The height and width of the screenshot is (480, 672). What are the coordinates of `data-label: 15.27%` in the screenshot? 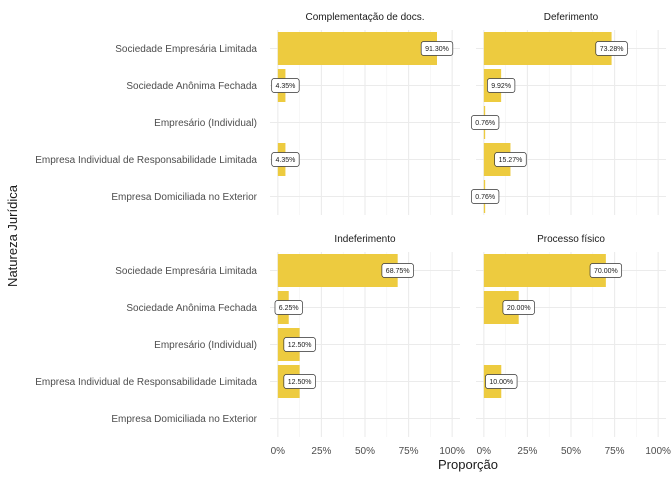 It's located at (511, 160).